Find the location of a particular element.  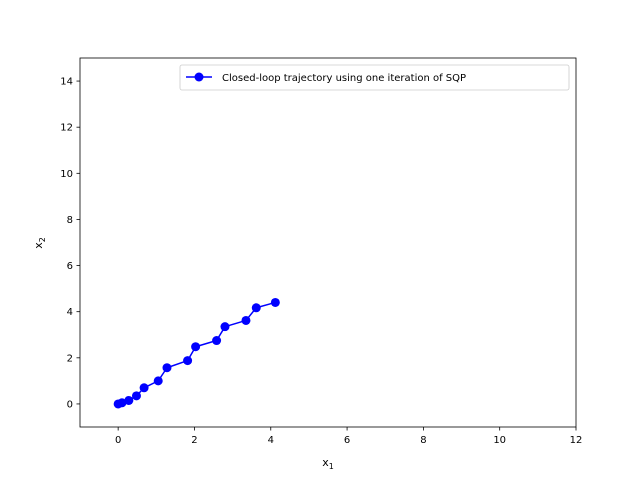

x-axis-label: x1 is located at coordinates (328, 463).